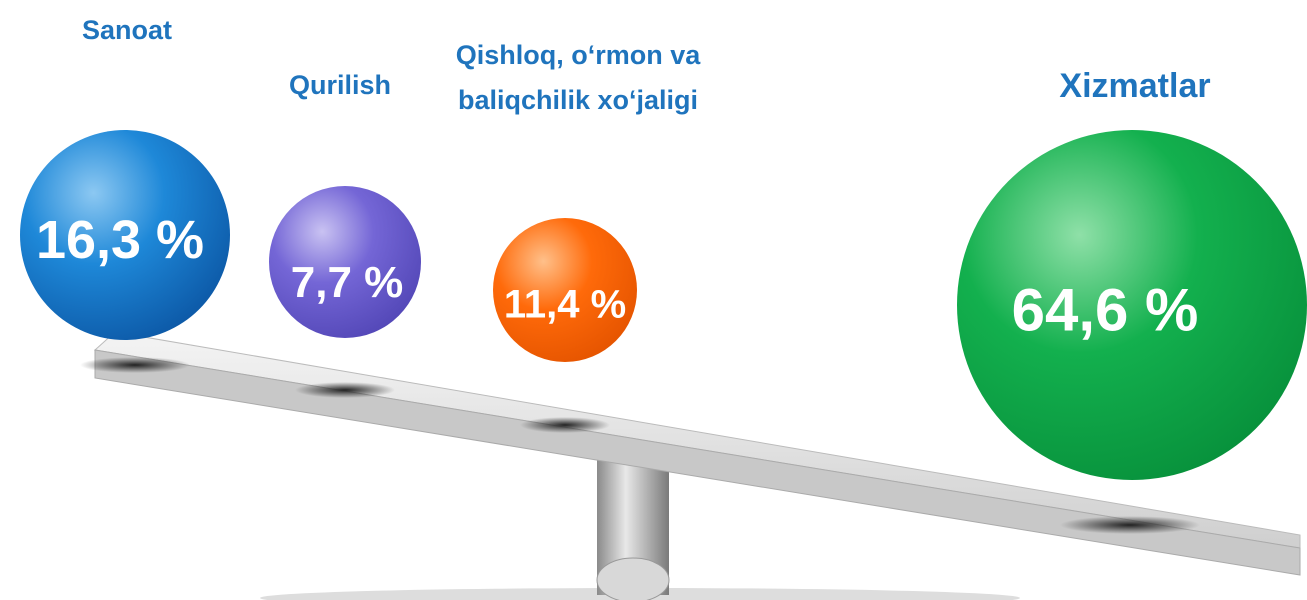 This screenshot has width=1307, height=600. I want to click on value: 7,7 %, so click(347, 282).